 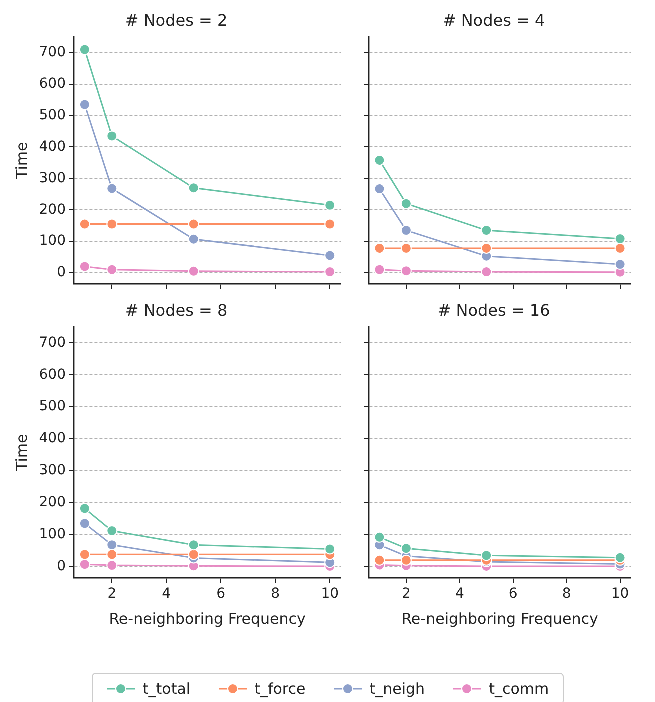 I want to click on legend-label: t_comm, so click(x=519, y=689).